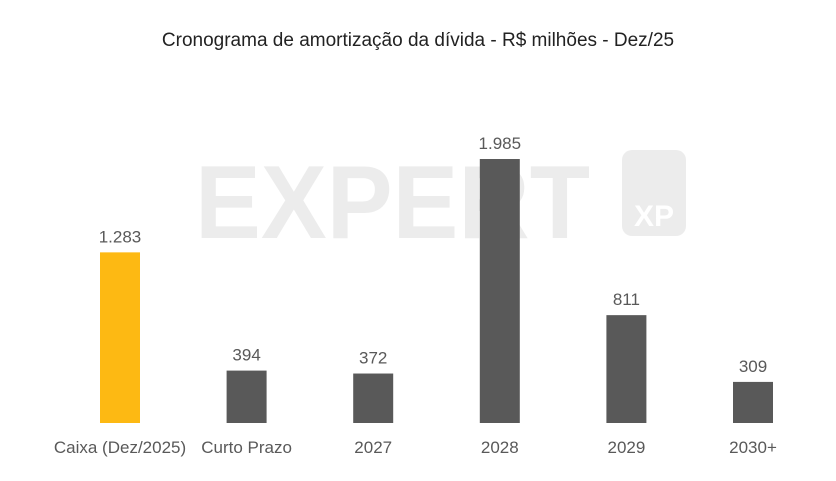  I want to click on value-label-6: 309, so click(753, 366).